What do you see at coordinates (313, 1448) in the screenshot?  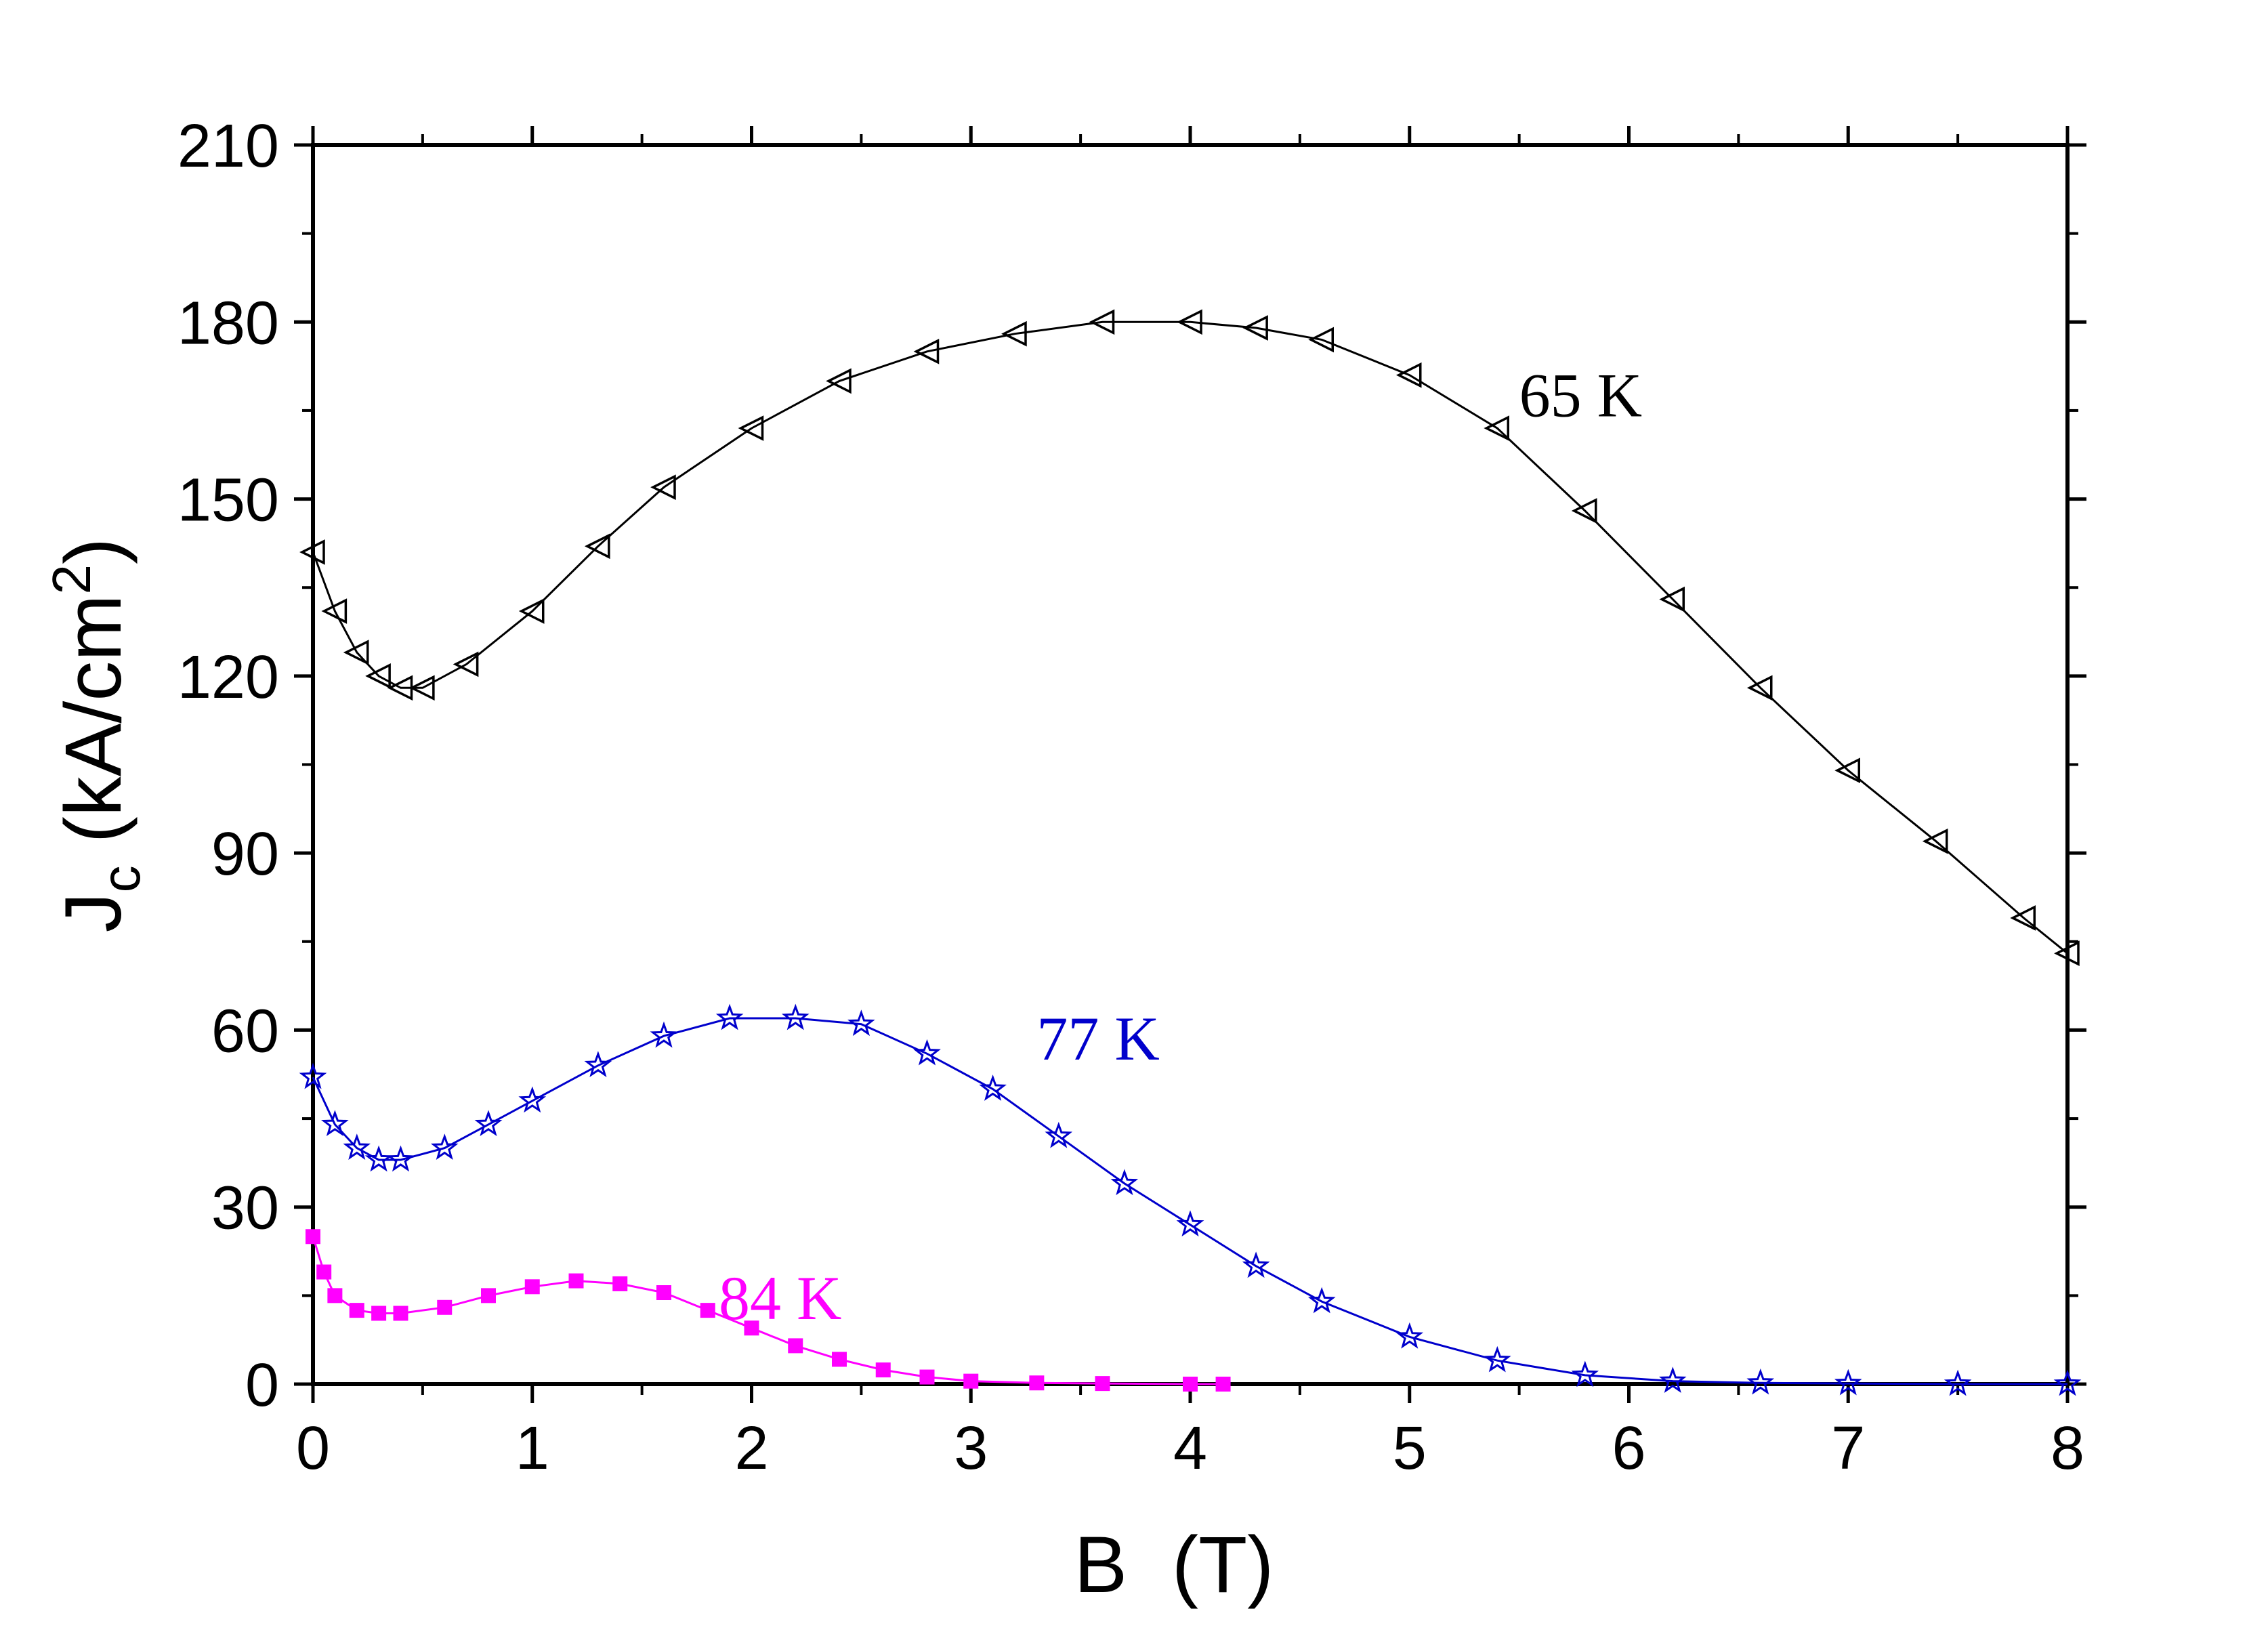 I see `x-tick-label: 0` at bounding box center [313, 1448].